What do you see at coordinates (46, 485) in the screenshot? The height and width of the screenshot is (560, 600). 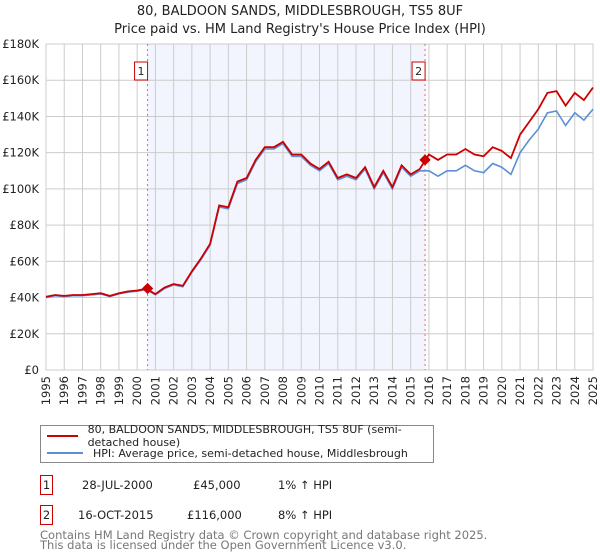 I see `marker-badge: 1` at bounding box center [46, 485].